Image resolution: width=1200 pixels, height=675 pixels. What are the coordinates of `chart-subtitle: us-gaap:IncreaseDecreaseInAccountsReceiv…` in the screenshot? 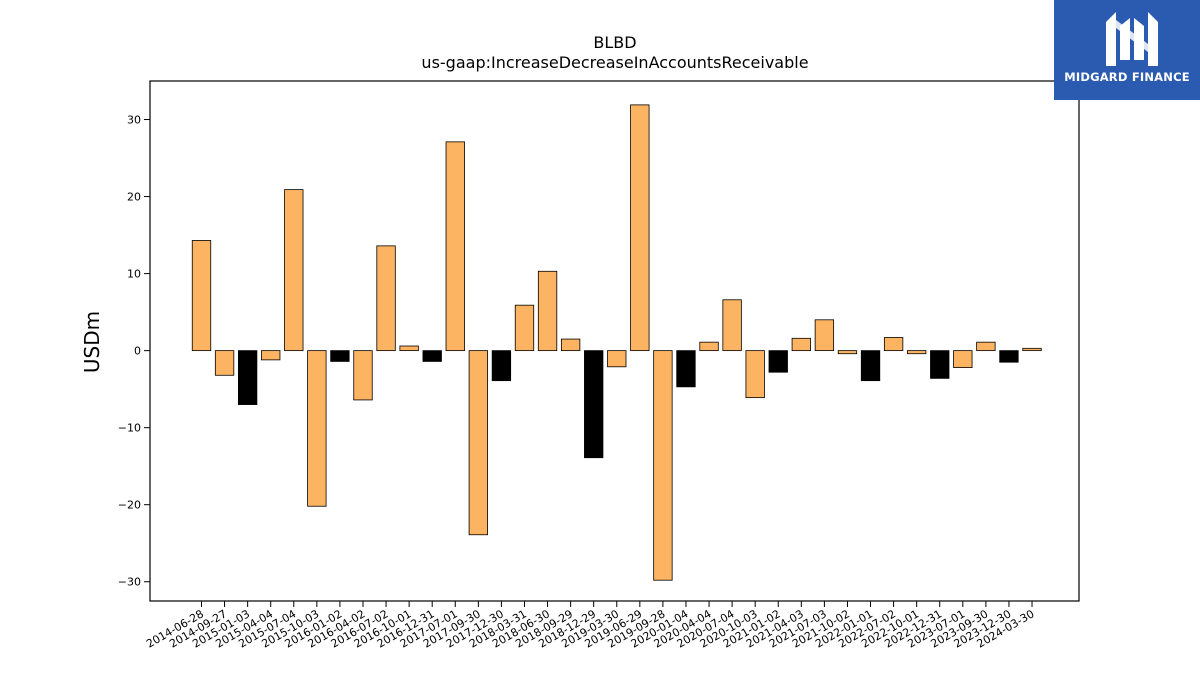 It's located at (614, 62).